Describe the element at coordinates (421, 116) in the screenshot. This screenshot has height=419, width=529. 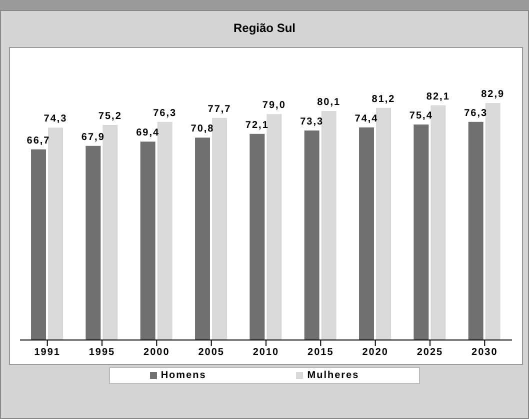
I see `data-label: 75,4` at that location.